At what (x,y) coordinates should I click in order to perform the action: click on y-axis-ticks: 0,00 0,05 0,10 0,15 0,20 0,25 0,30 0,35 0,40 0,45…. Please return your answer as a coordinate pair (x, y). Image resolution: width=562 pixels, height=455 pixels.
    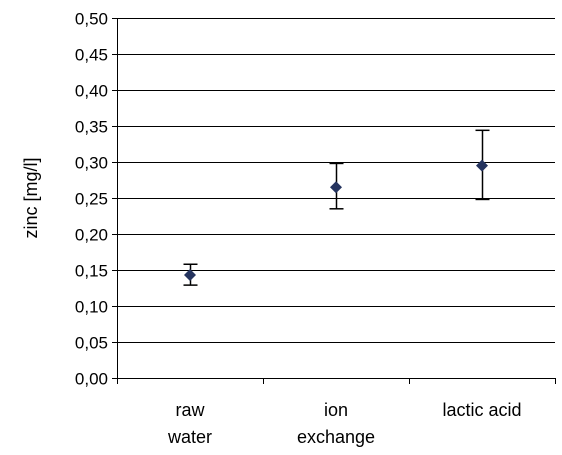
    Looking at the image, I should click on (96, 199).